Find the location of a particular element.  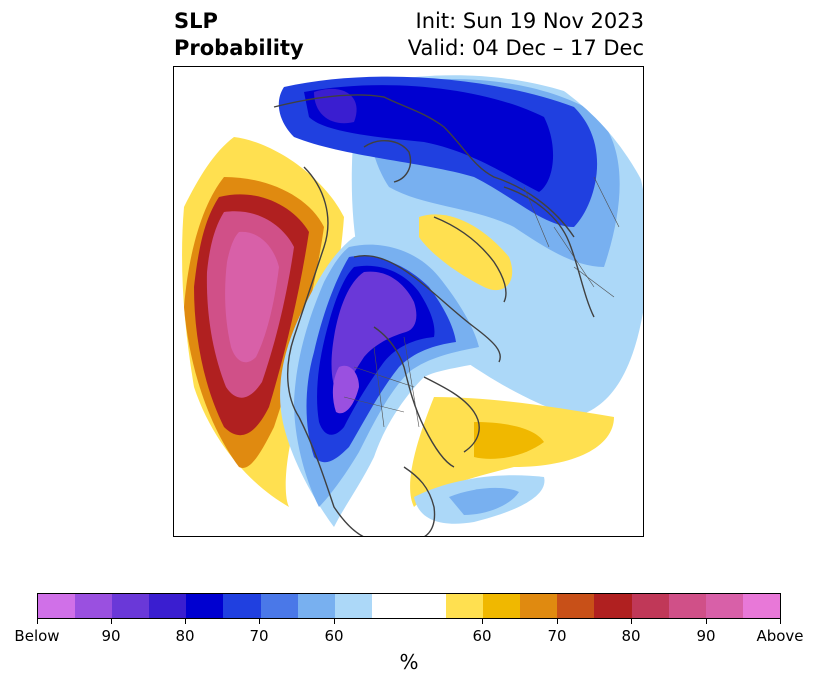

siberia-above-faint is located at coordinates (466, 252).